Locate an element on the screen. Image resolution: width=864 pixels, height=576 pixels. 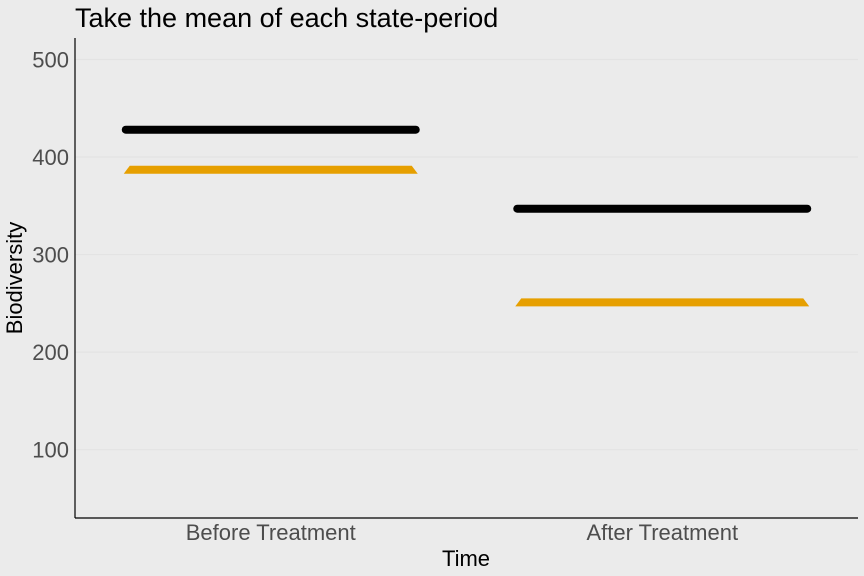
x-axis-title: Time is located at coordinates (466, 558).